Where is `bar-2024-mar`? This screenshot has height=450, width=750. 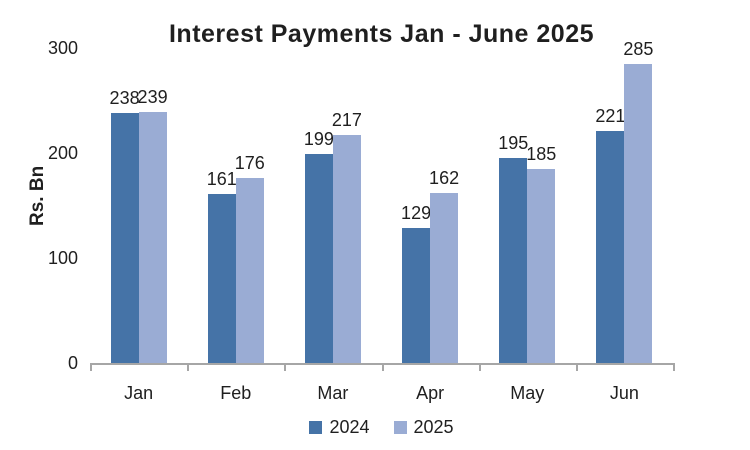
bar-2024-mar is located at coordinates (318, 258).